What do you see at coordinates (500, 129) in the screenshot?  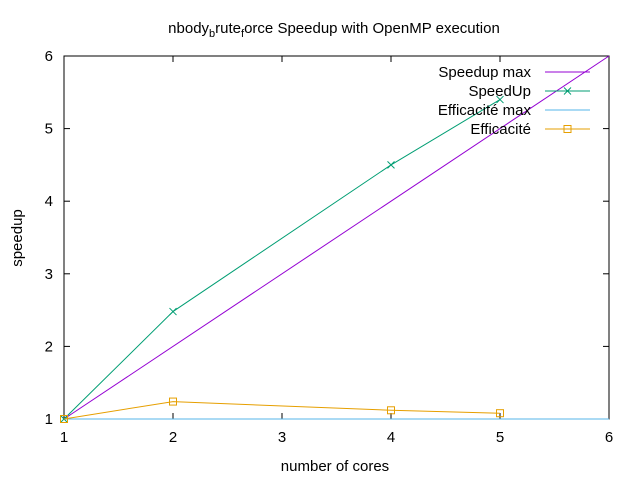 I see `legend-label: Efficacité` at bounding box center [500, 129].